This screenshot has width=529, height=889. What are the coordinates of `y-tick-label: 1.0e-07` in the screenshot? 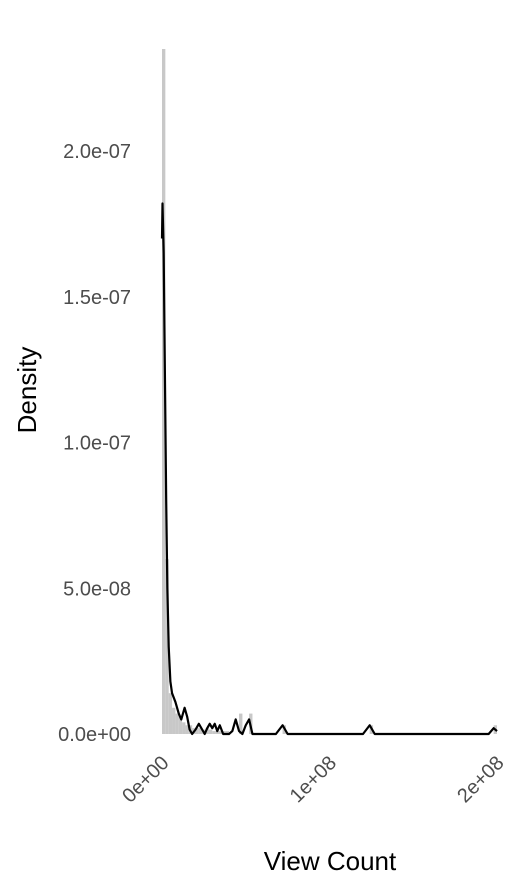 It's located at (97, 444).